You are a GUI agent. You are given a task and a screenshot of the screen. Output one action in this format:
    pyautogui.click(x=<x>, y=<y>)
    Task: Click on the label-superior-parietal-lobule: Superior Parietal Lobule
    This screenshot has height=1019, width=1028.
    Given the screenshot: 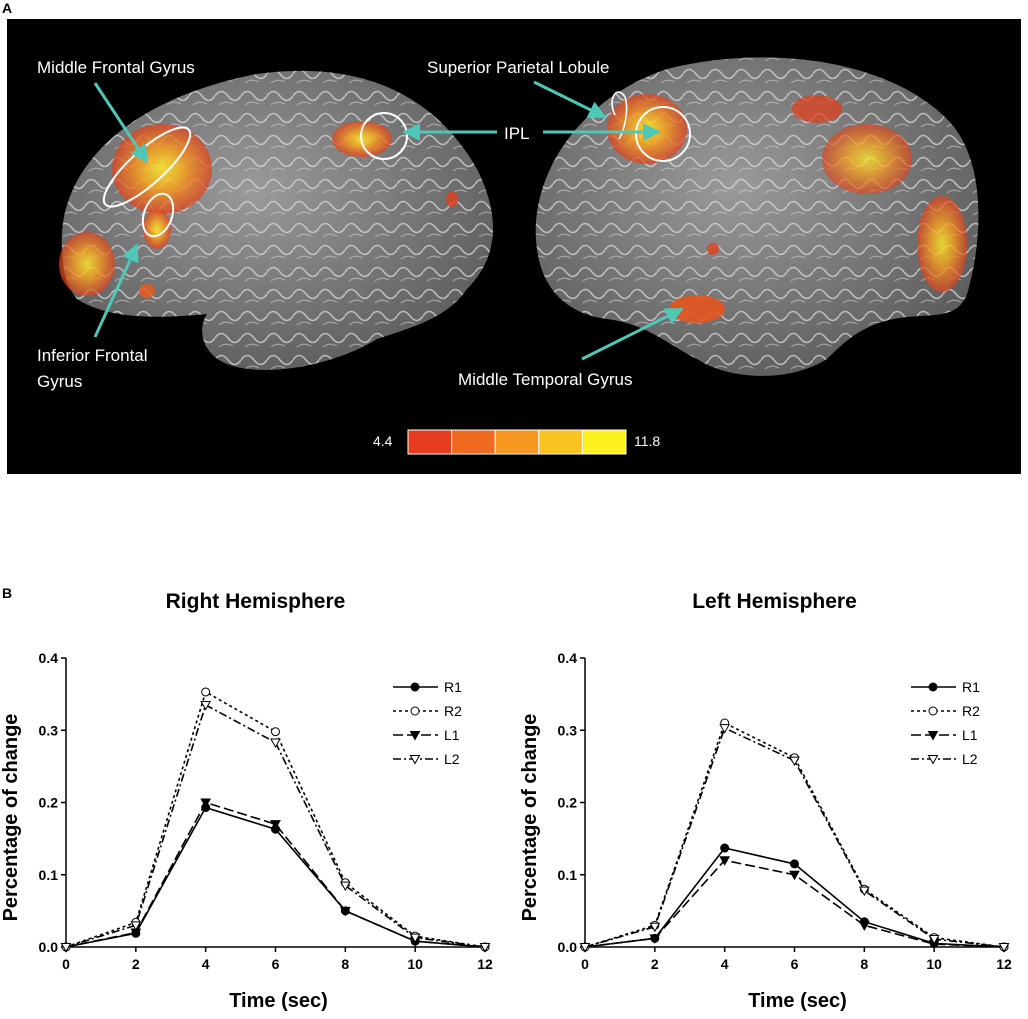 What is the action you would take?
    pyautogui.click(x=518, y=67)
    